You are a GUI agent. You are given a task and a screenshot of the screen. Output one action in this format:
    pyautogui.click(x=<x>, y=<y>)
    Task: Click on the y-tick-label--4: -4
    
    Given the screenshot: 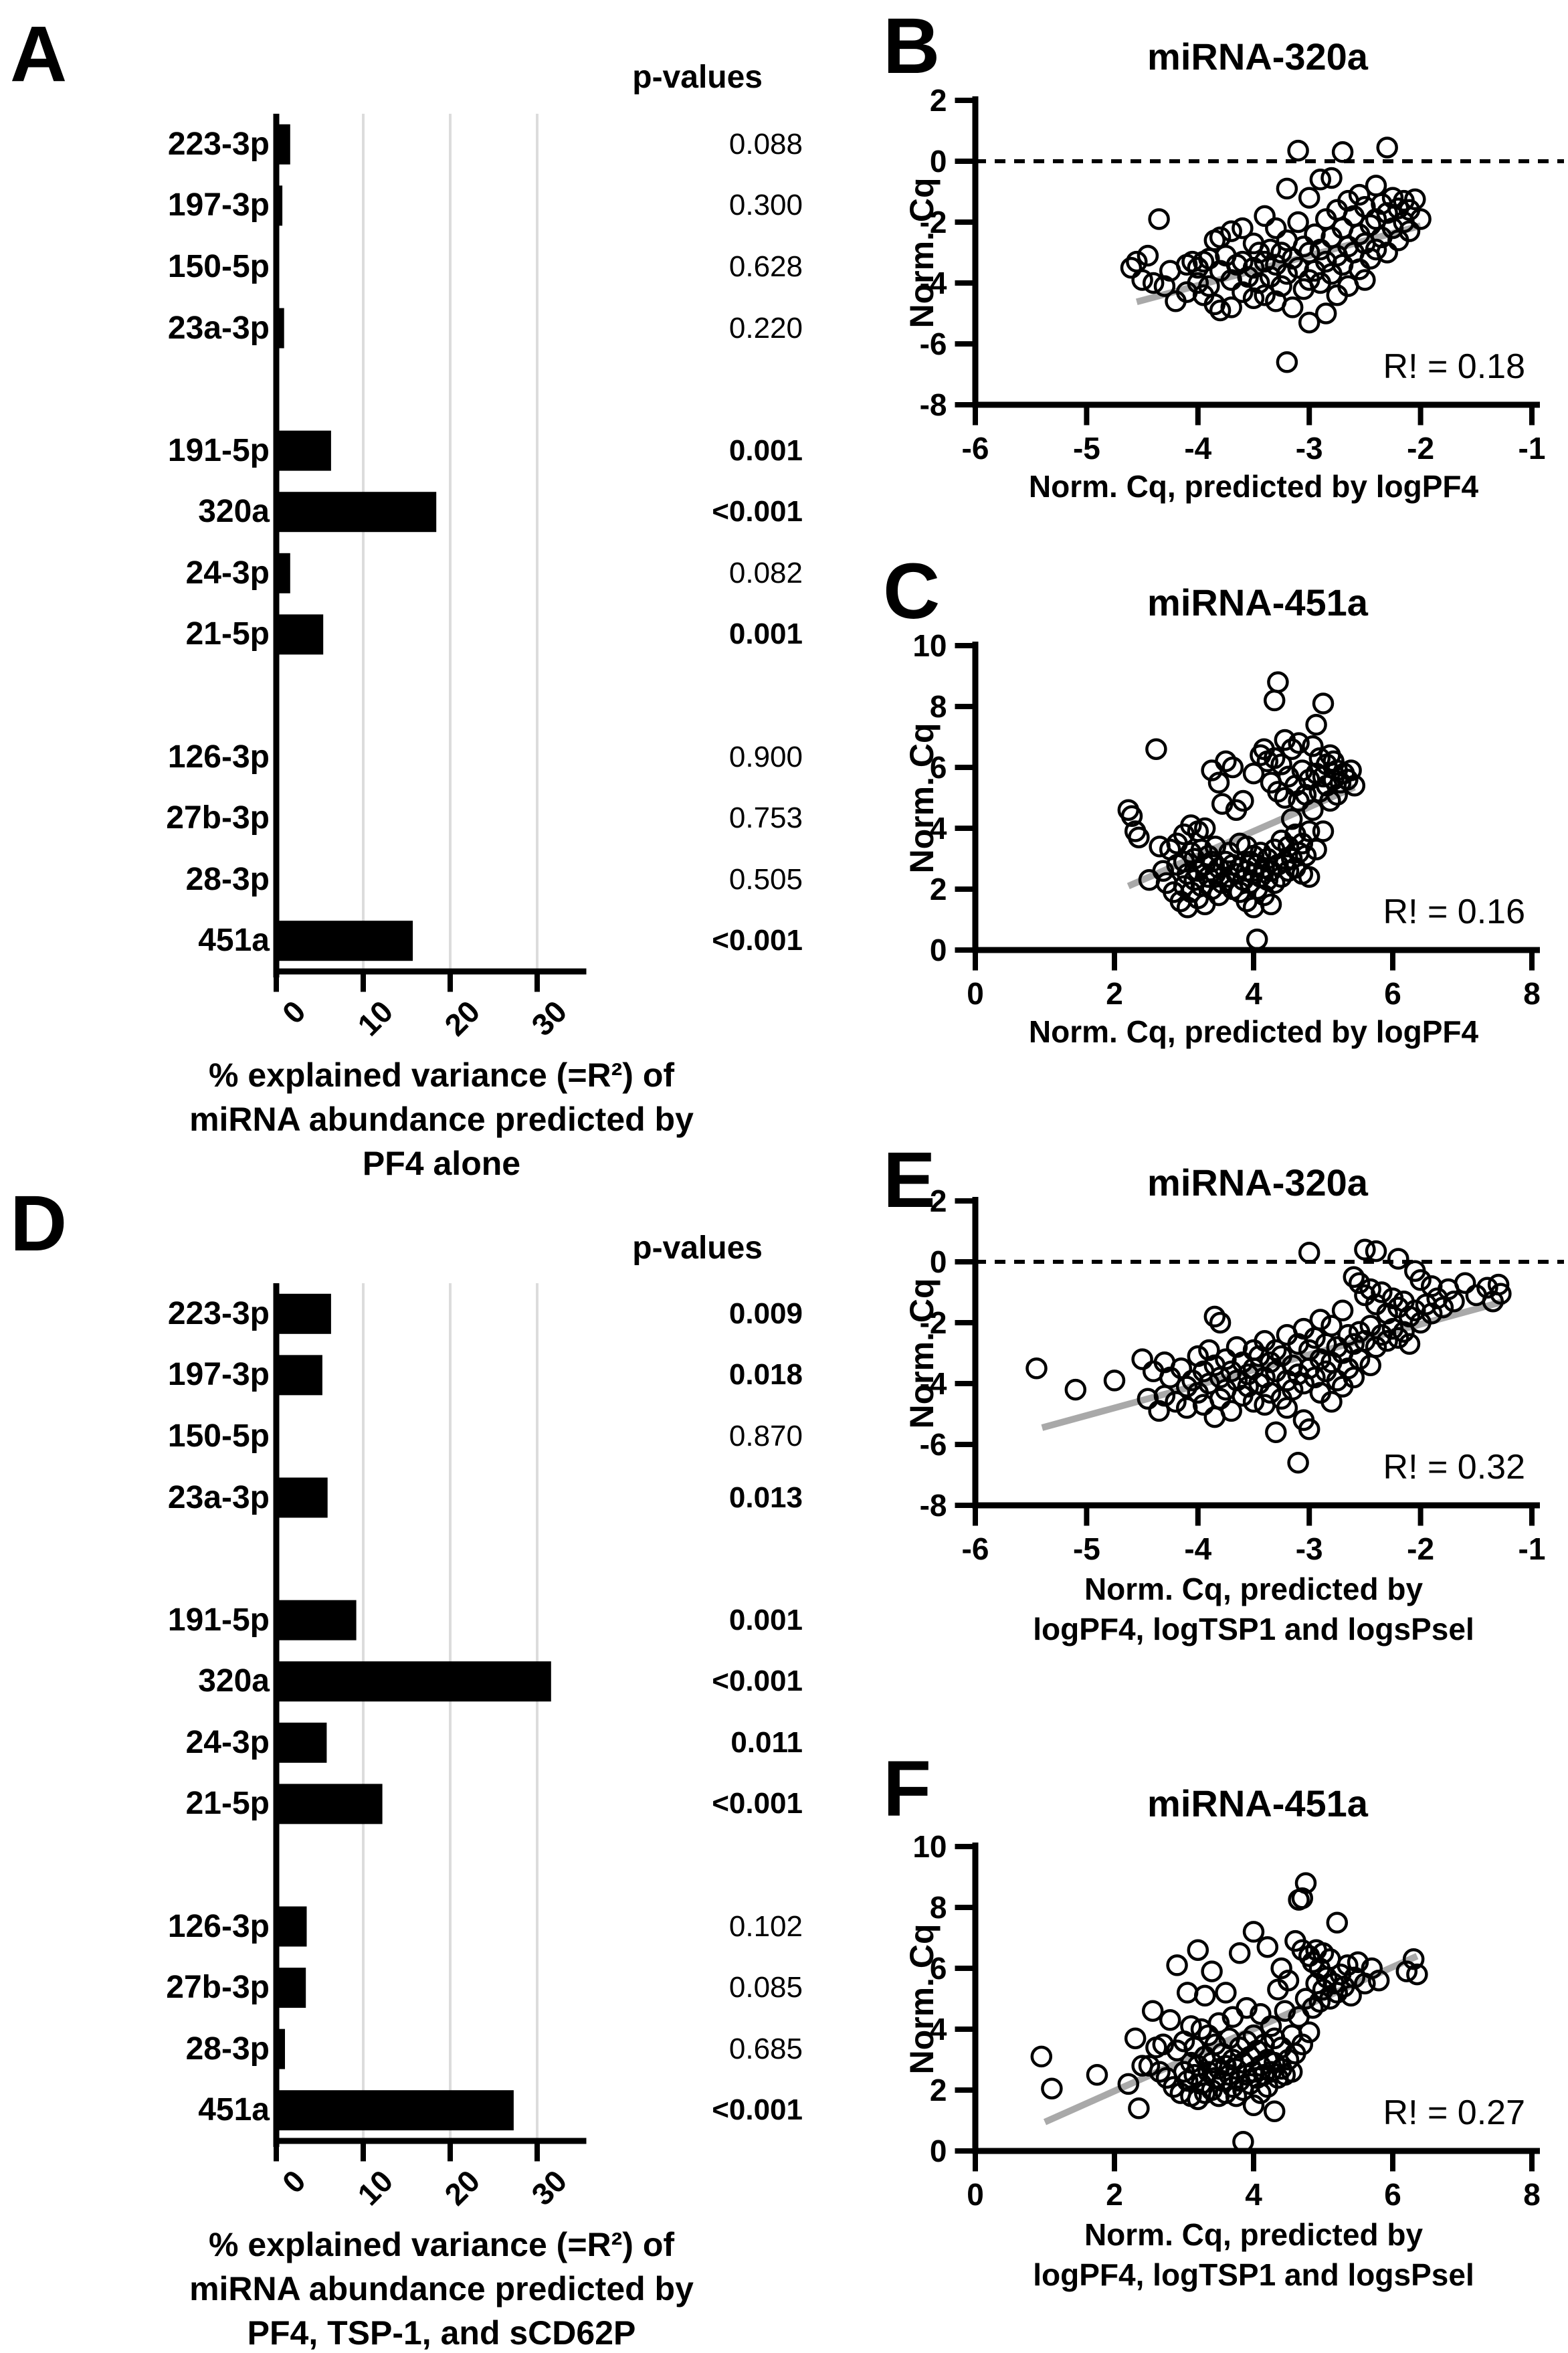 What is the action you would take?
    pyautogui.click(x=933, y=1383)
    